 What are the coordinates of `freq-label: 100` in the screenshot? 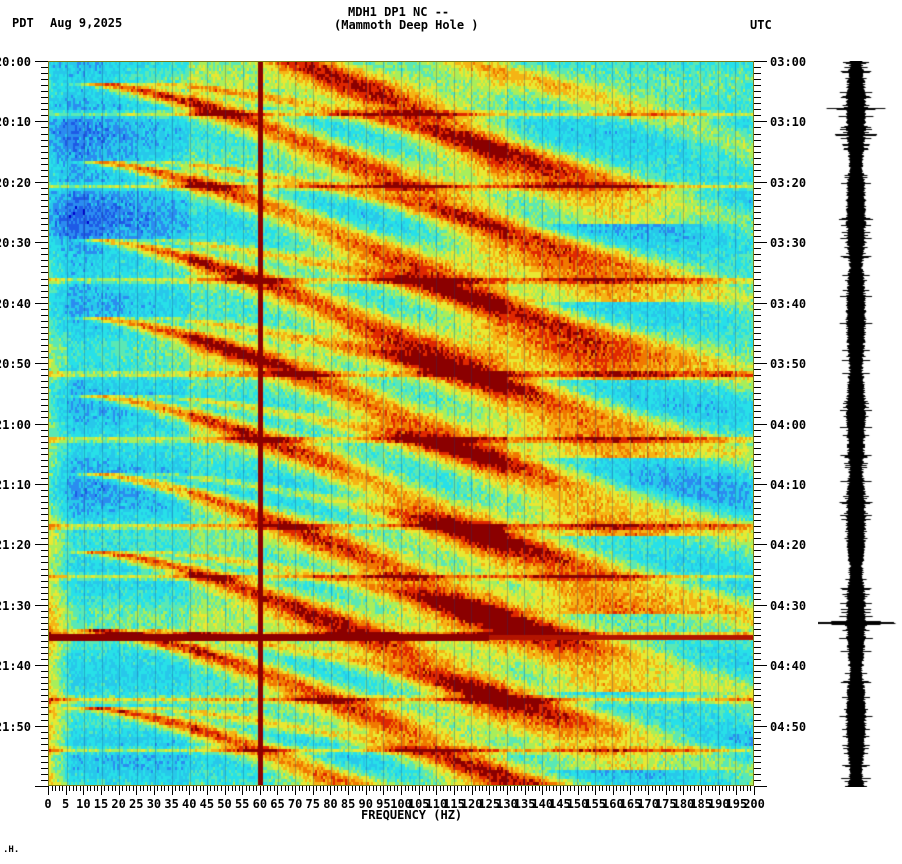 It's located at (401, 804).